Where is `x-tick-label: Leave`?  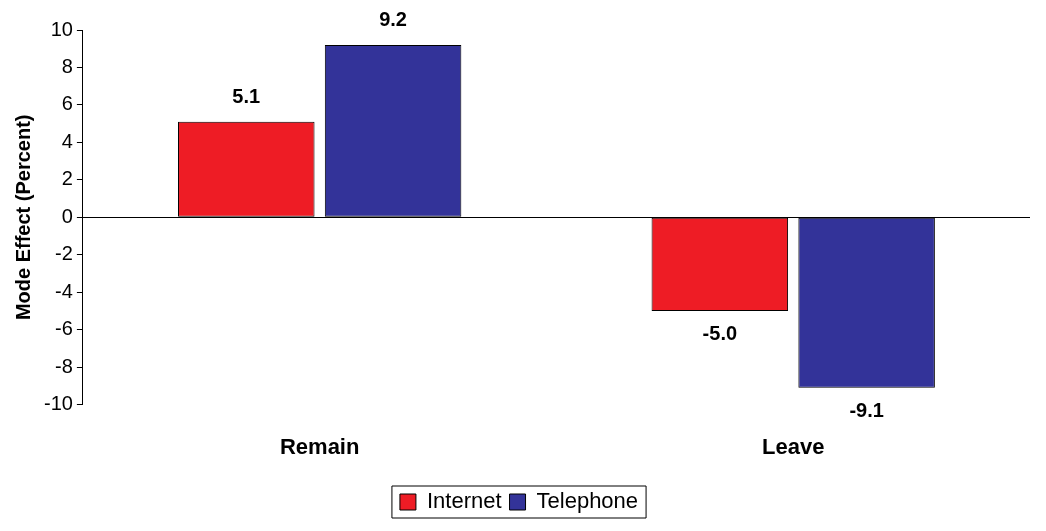
x-tick-label: Leave is located at coordinates (793, 446).